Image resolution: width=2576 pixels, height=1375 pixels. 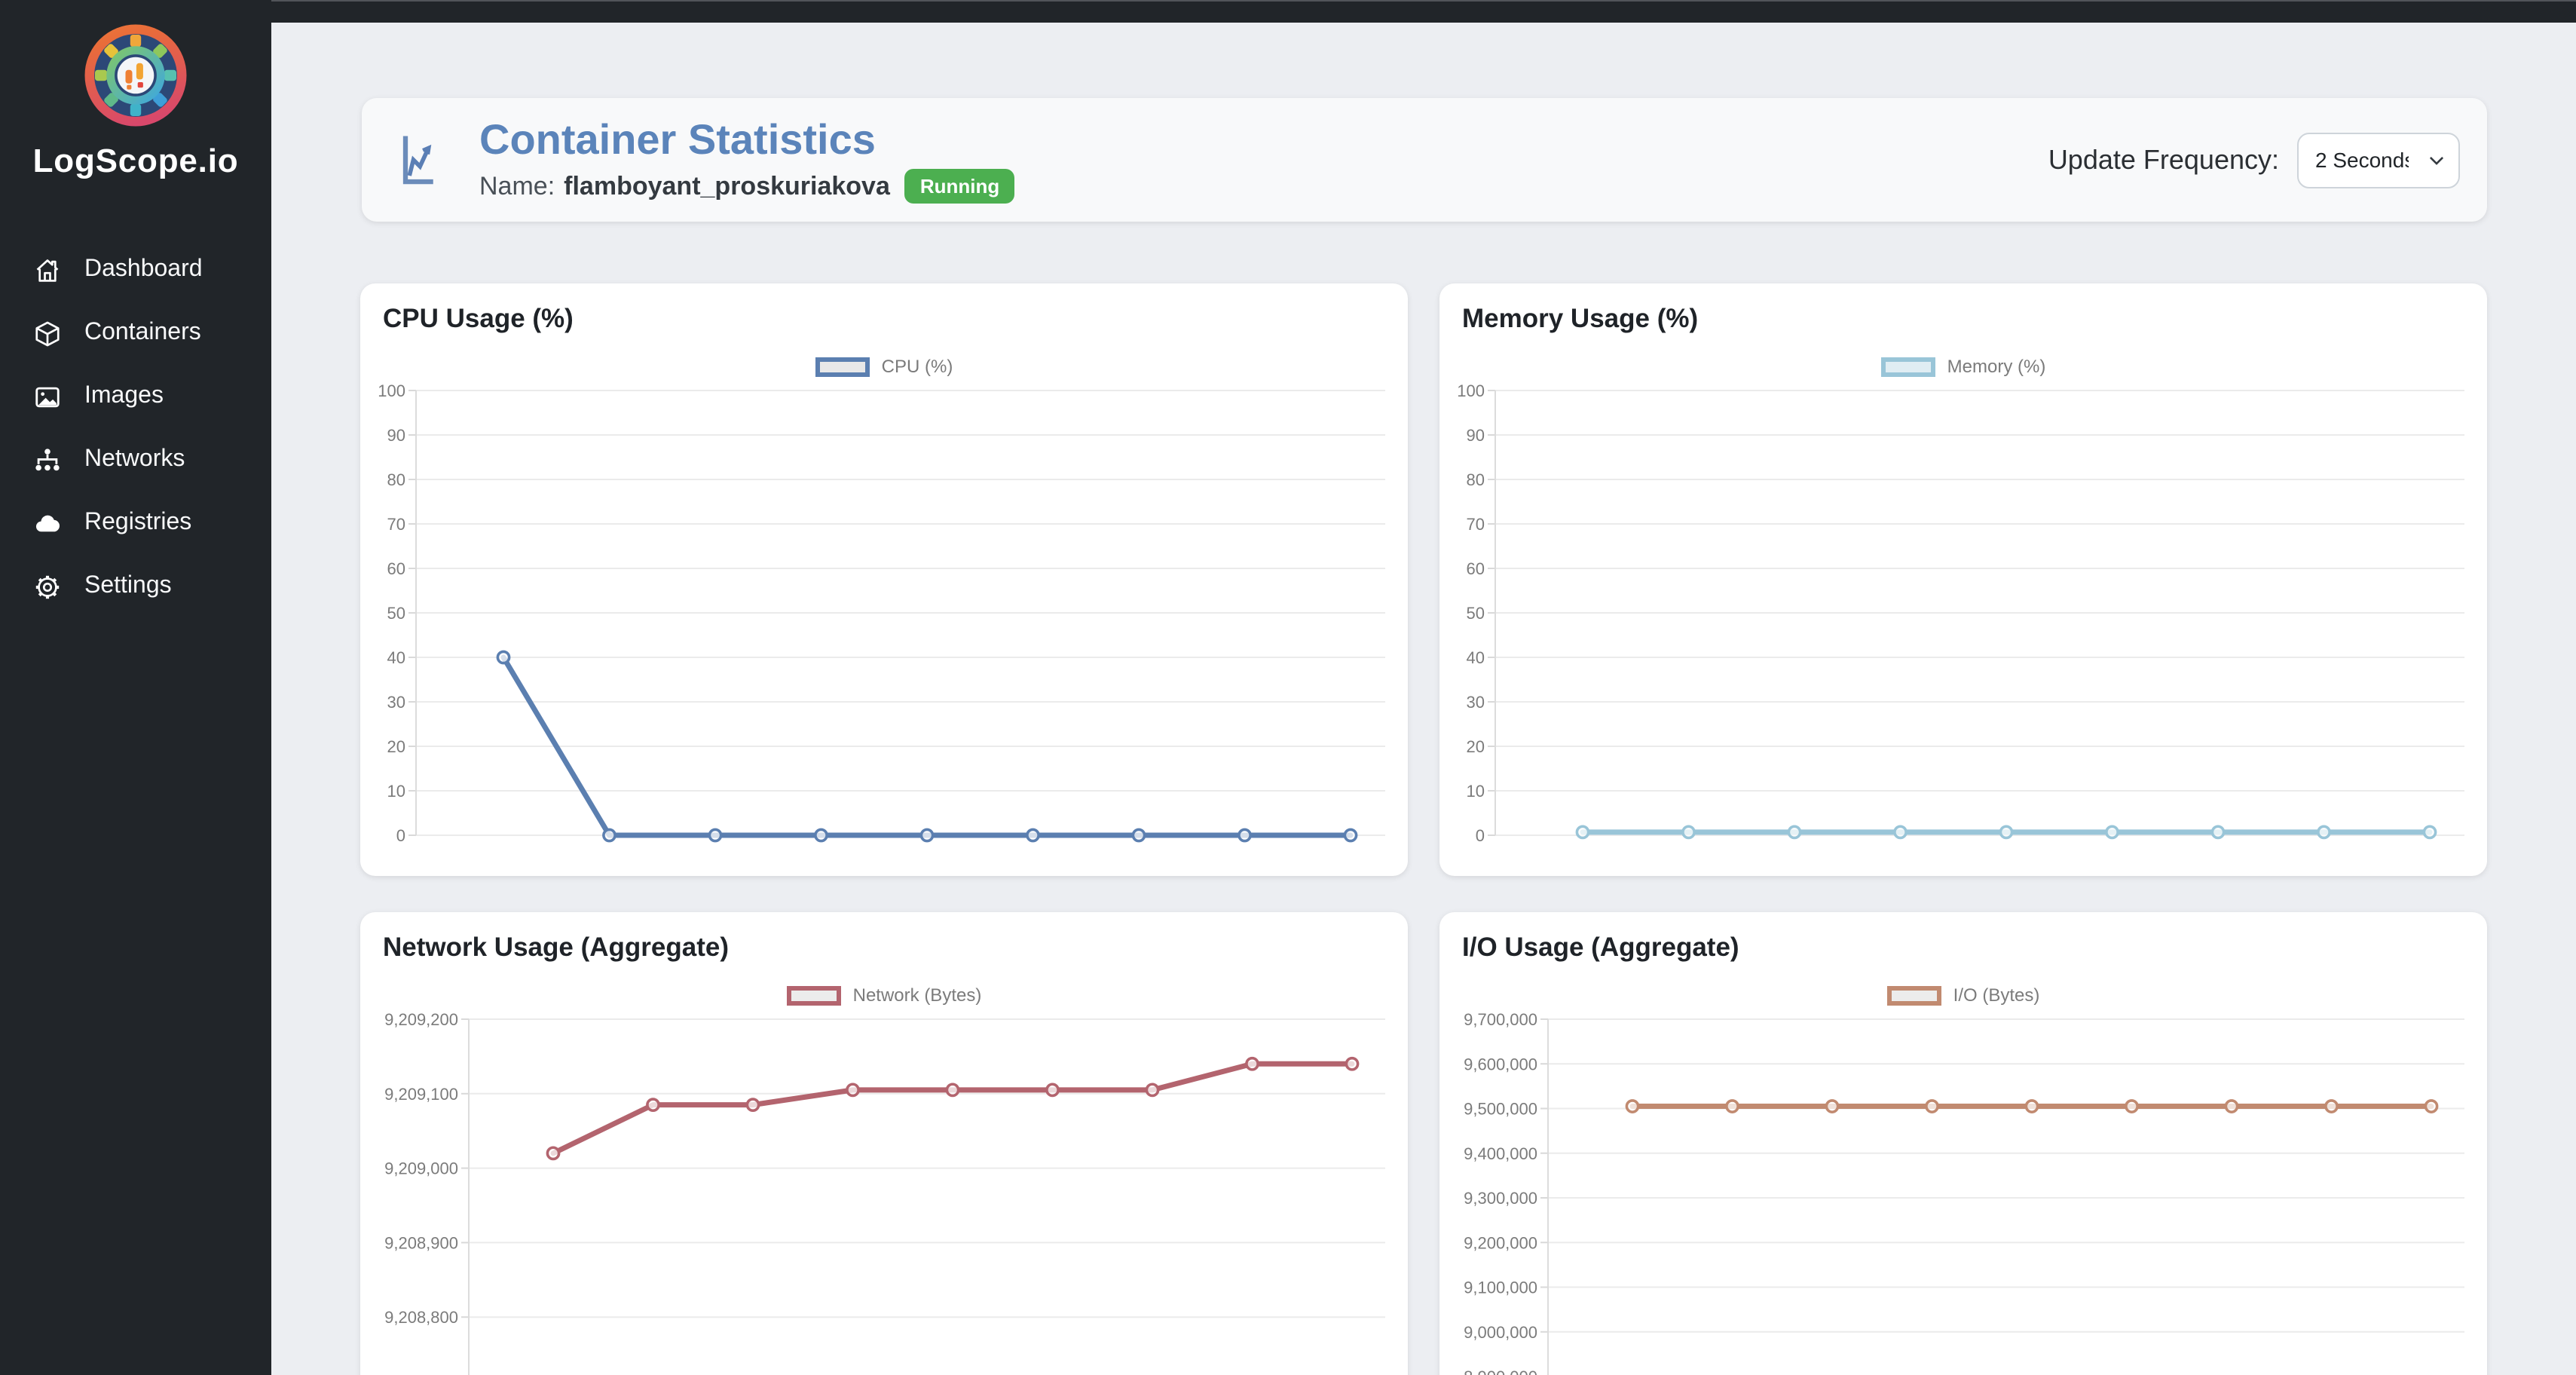 What do you see at coordinates (1580, 318) in the screenshot?
I see `chart-title: Memory Usage (%)` at bounding box center [1580, 318].